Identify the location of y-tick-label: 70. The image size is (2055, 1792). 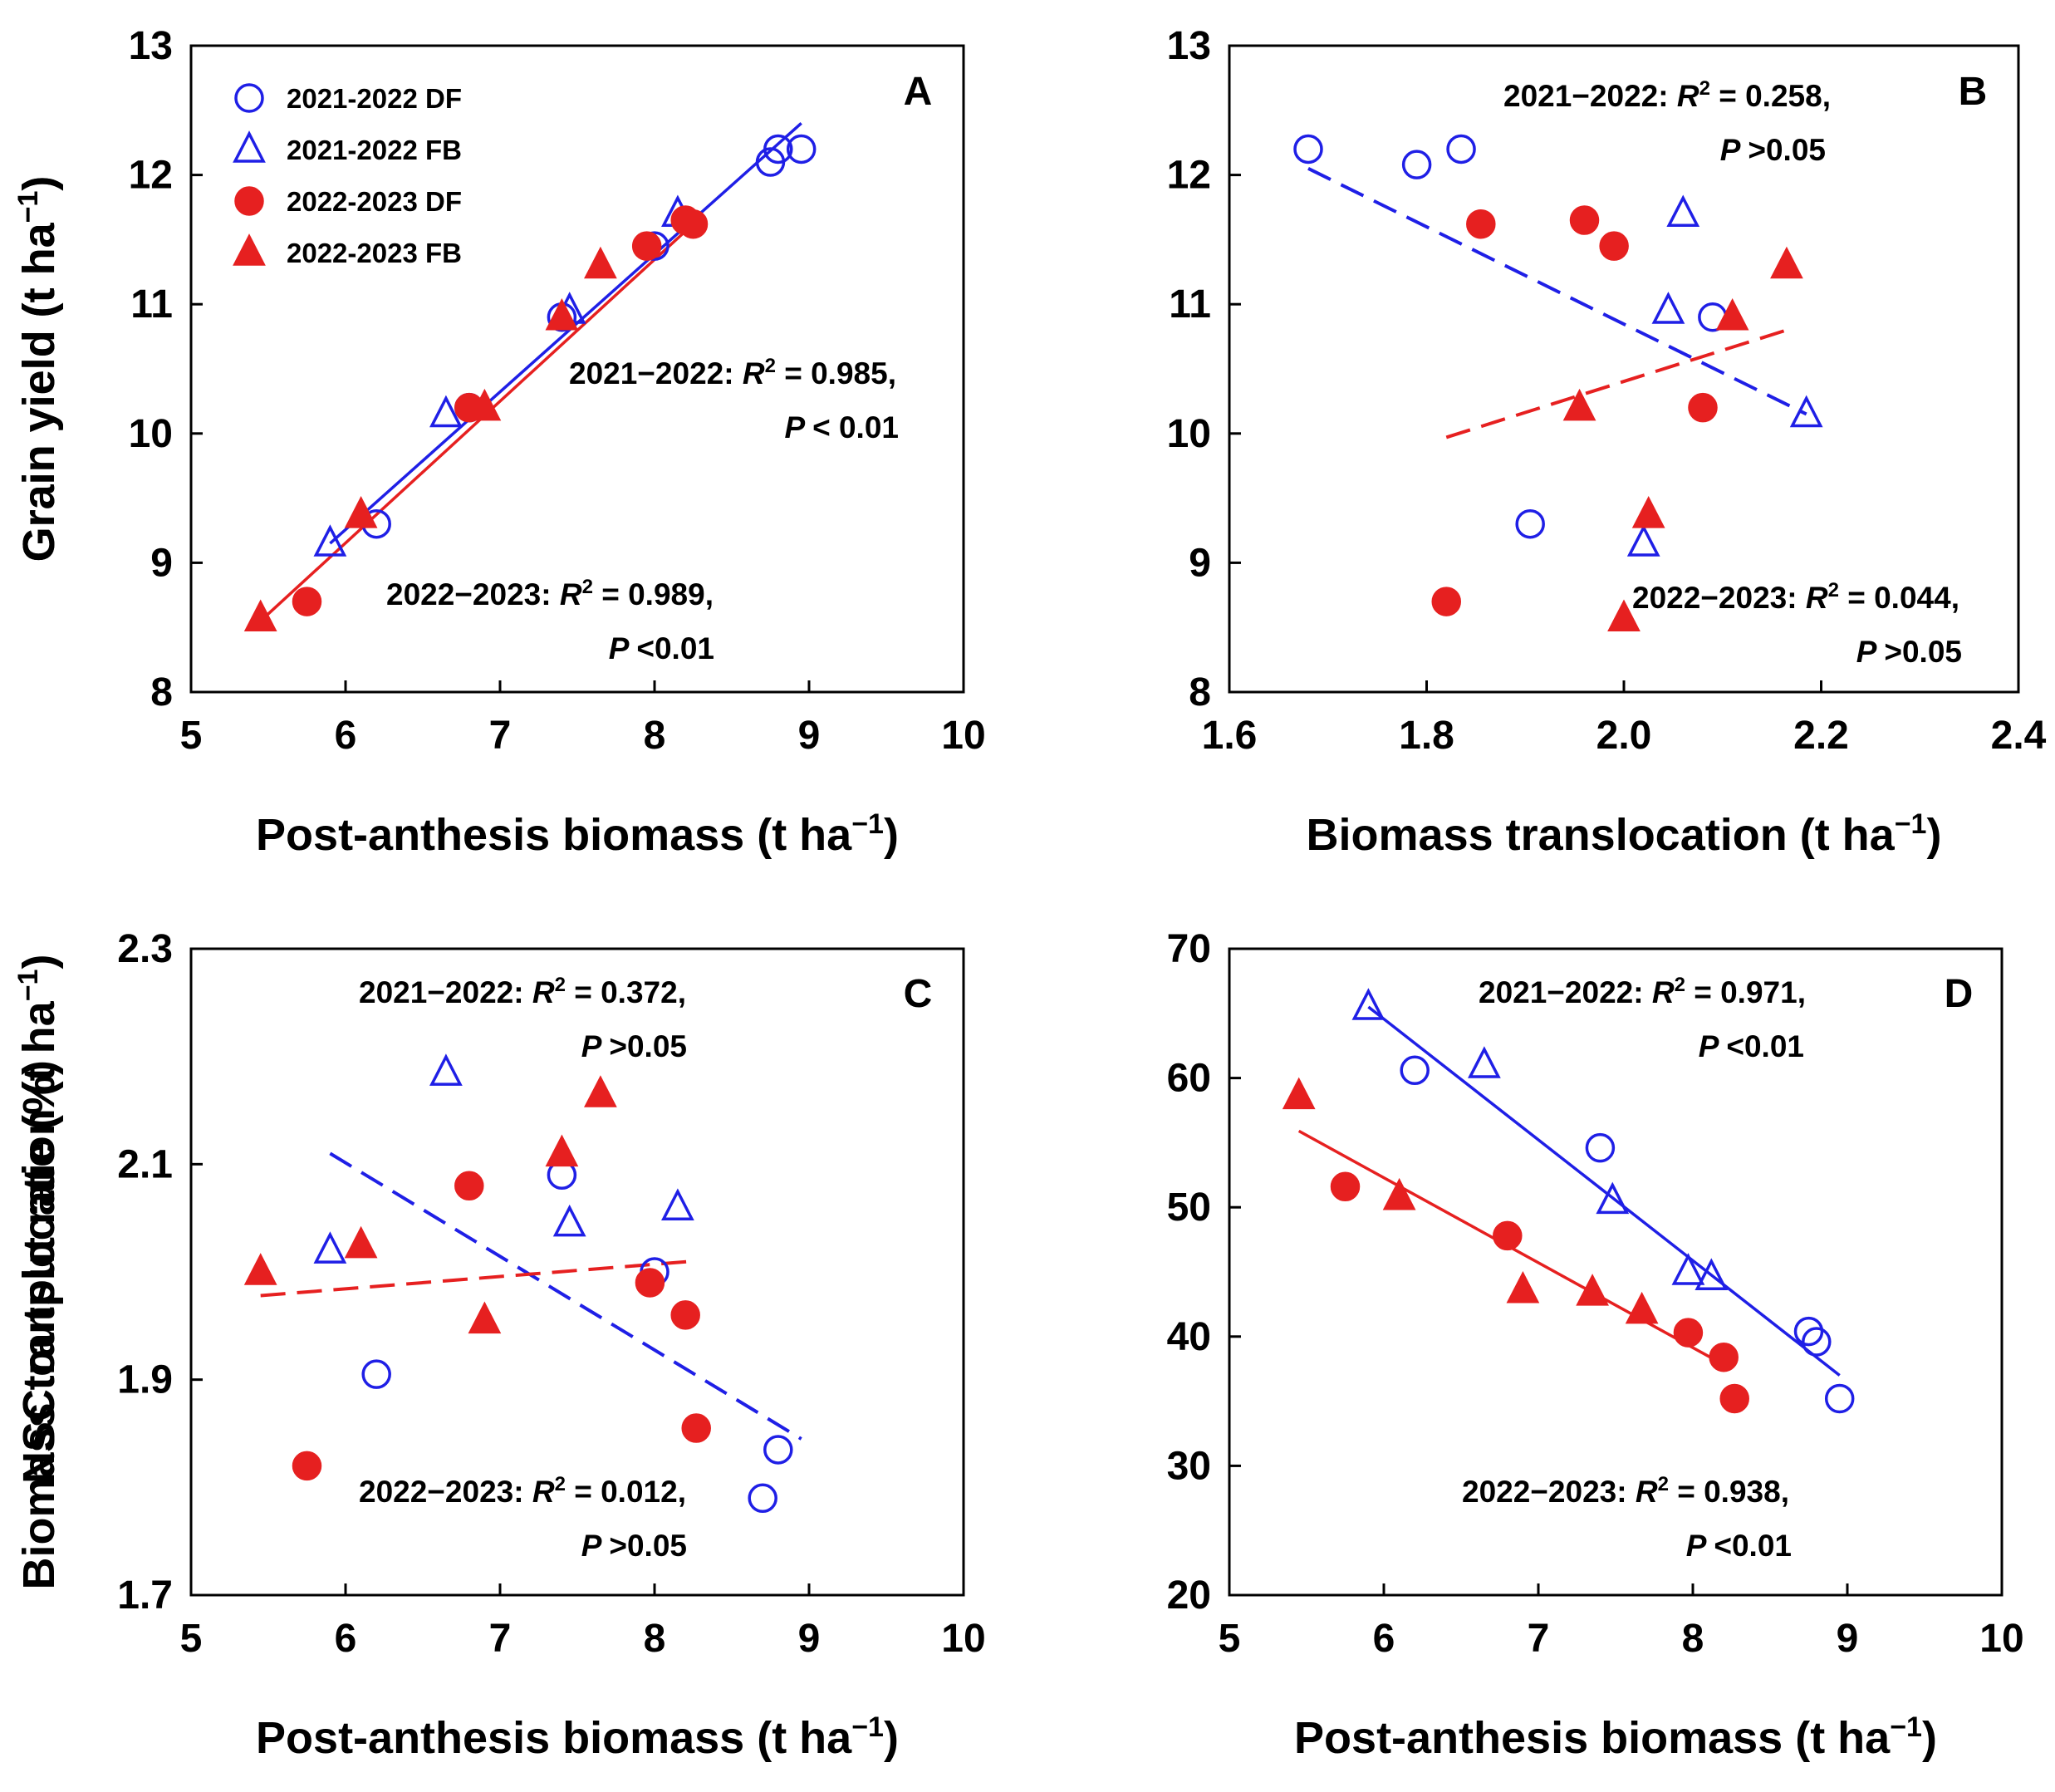
(1189, 949).